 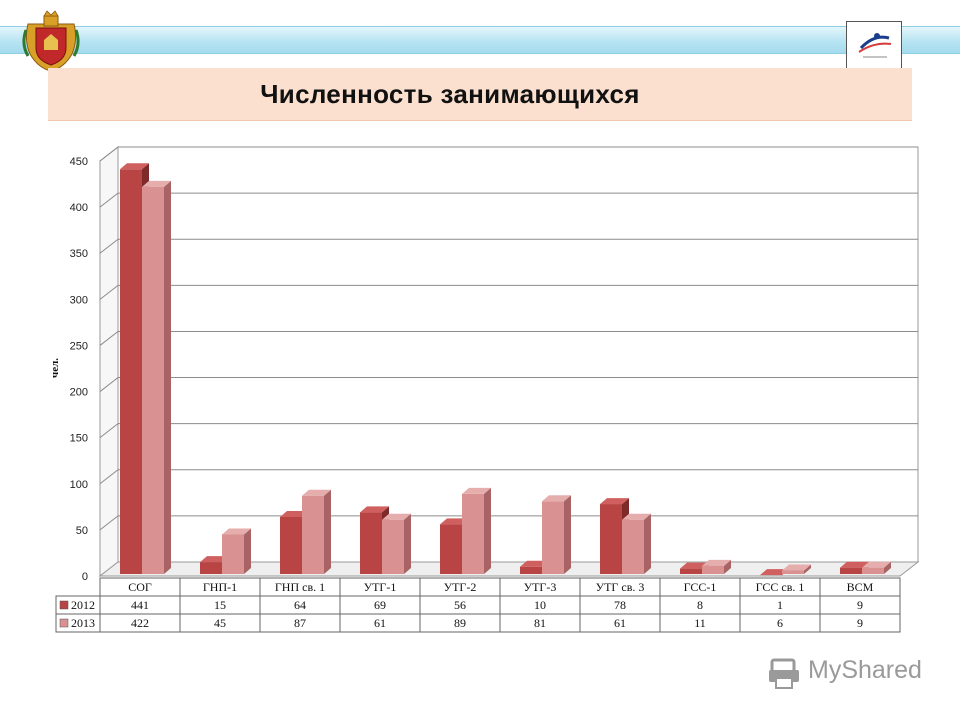 I want to click on watermark: MyShared, so click(x=848, y=673).